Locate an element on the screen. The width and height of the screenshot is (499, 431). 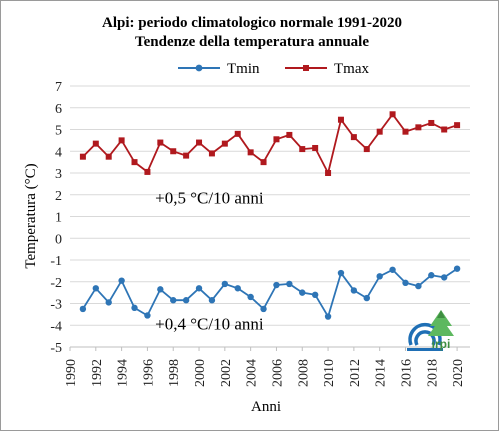
x-tick-label: 2002 is located at coordinates (226, 373).